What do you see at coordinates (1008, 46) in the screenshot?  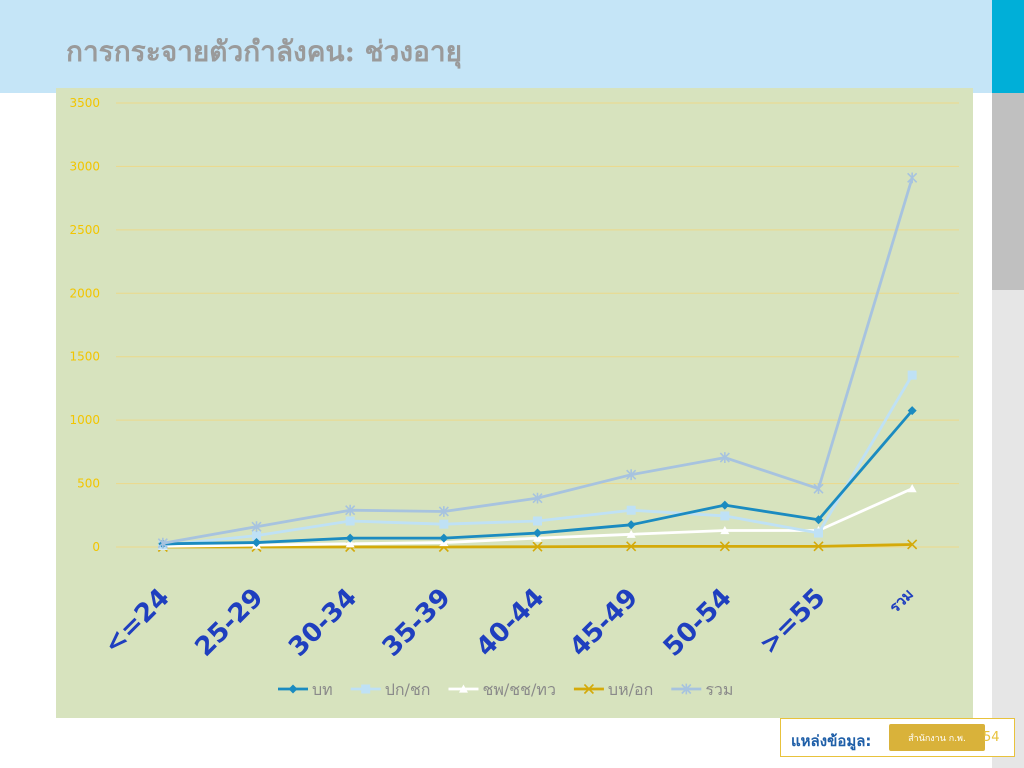 I see `rail-accent-top` at bounding box center [1008, 46].